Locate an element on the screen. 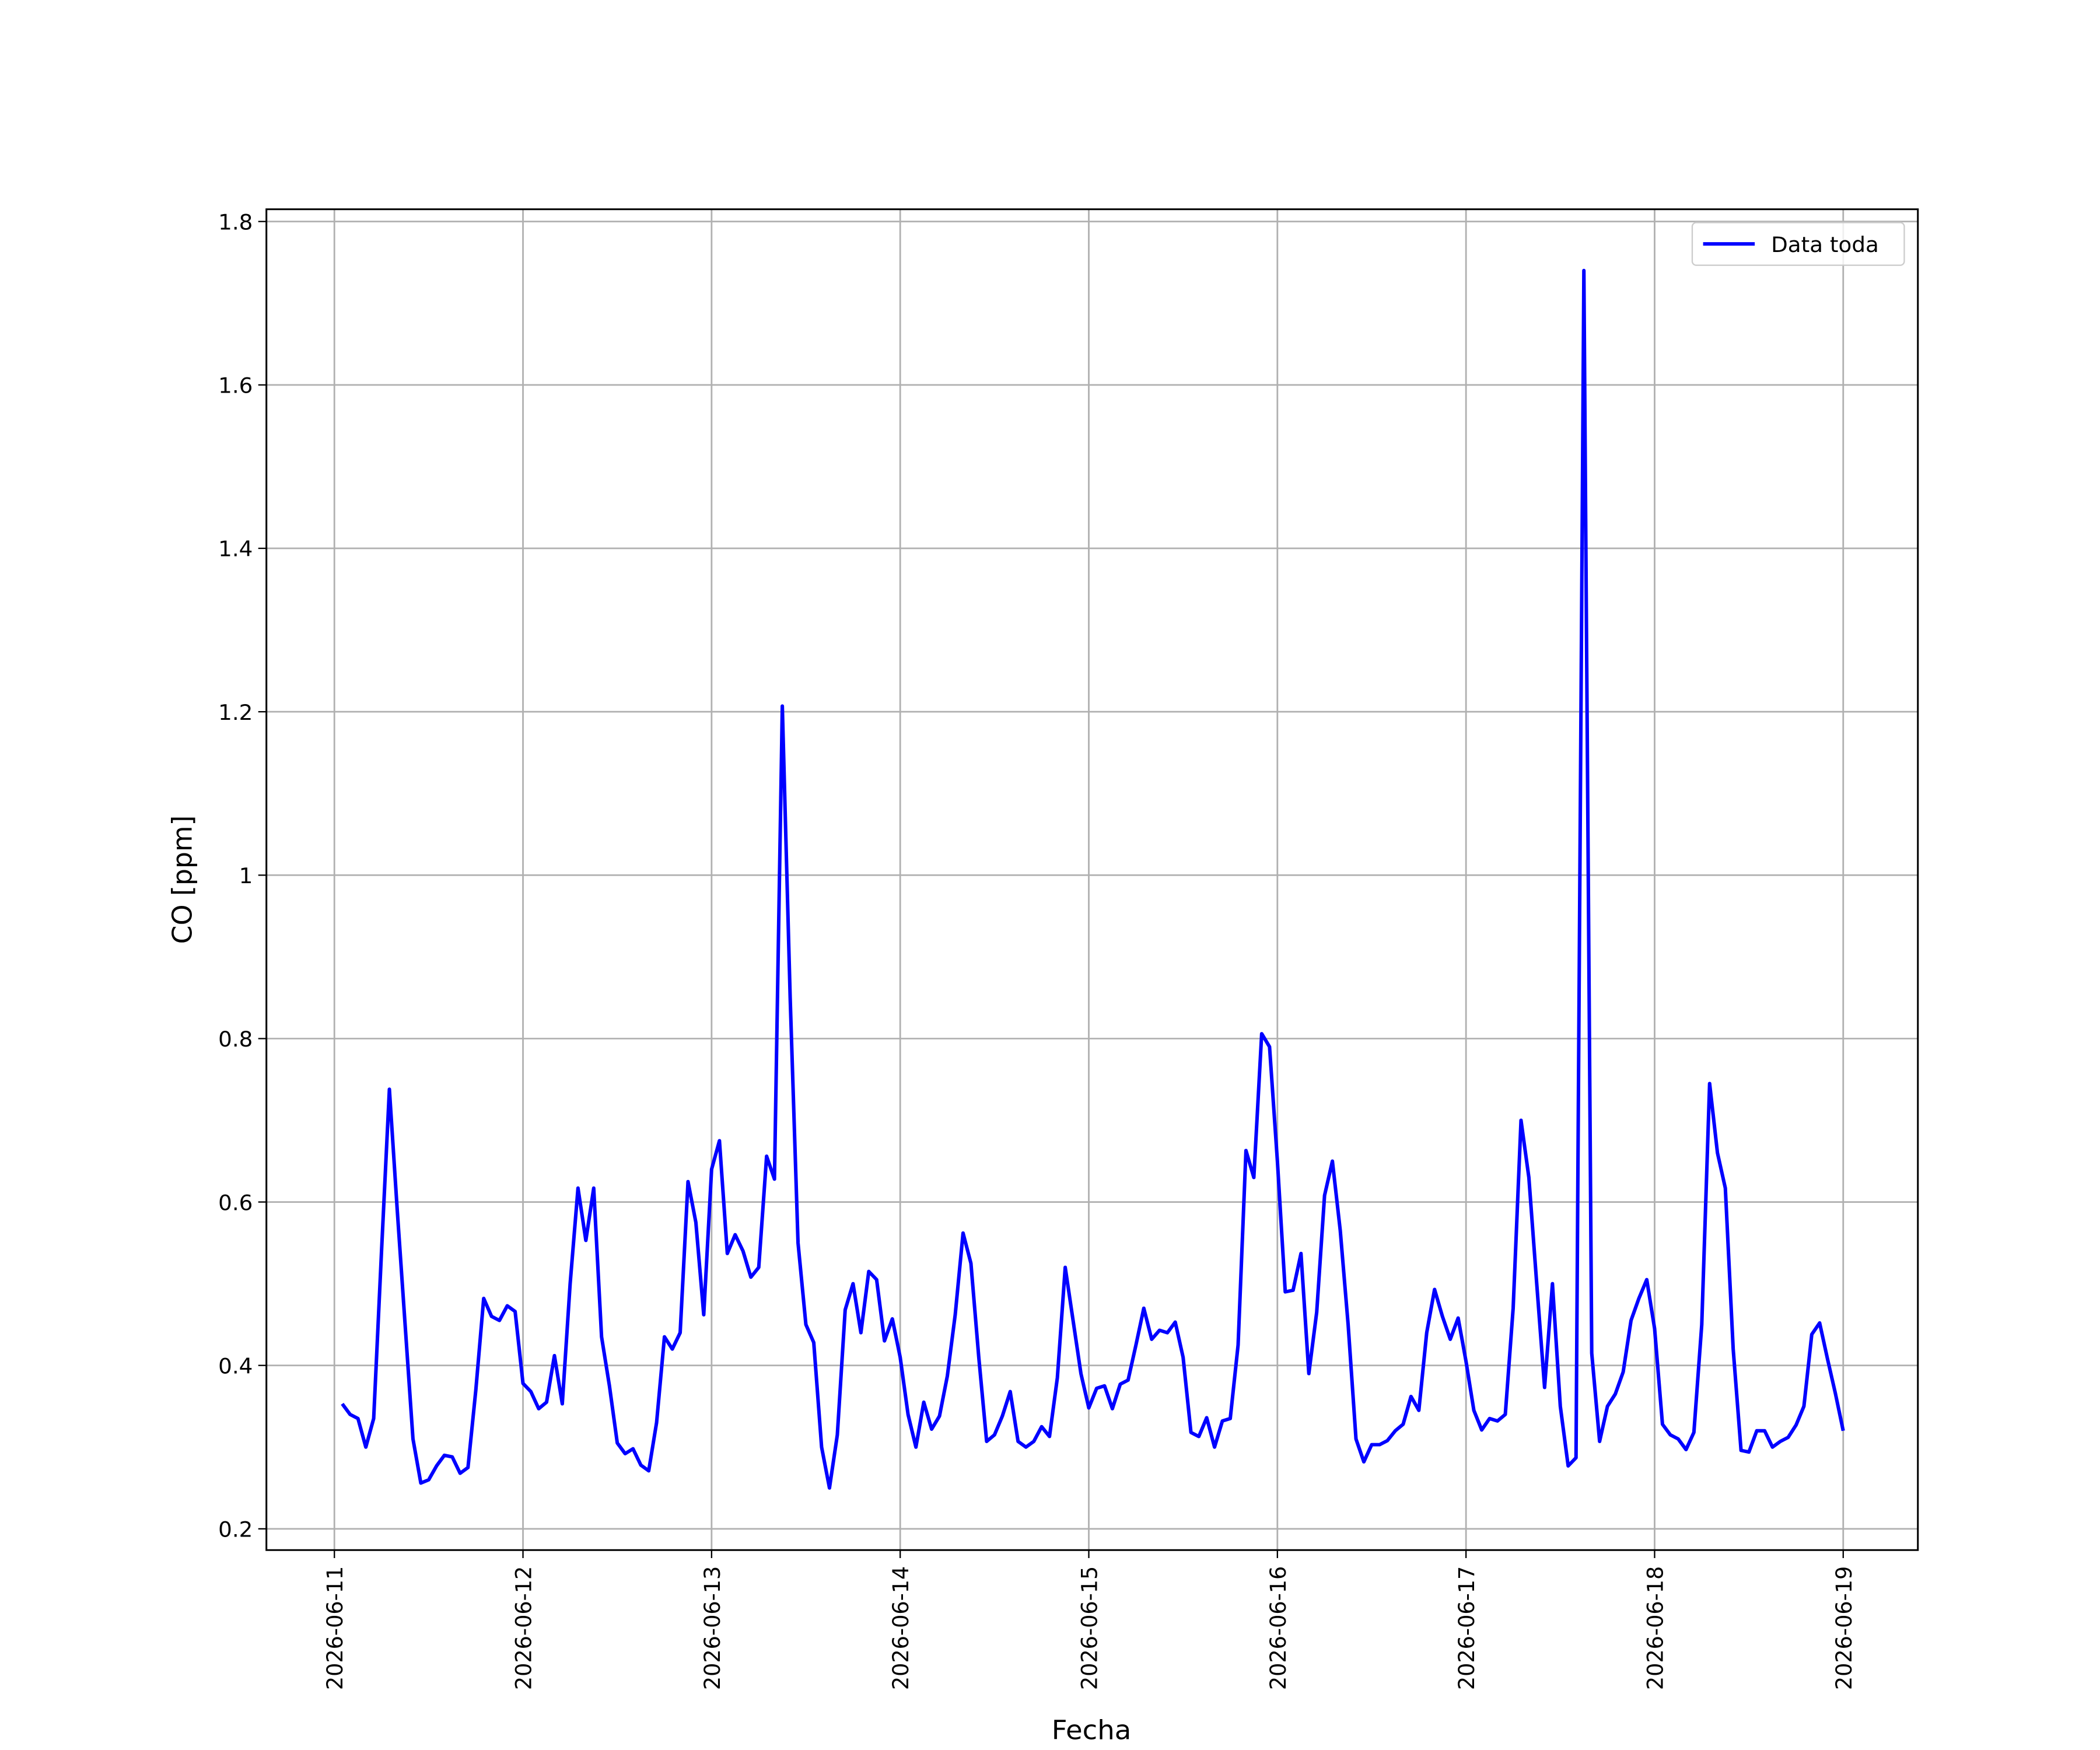  legend: Data toda is located at coordinates (1798, 244).